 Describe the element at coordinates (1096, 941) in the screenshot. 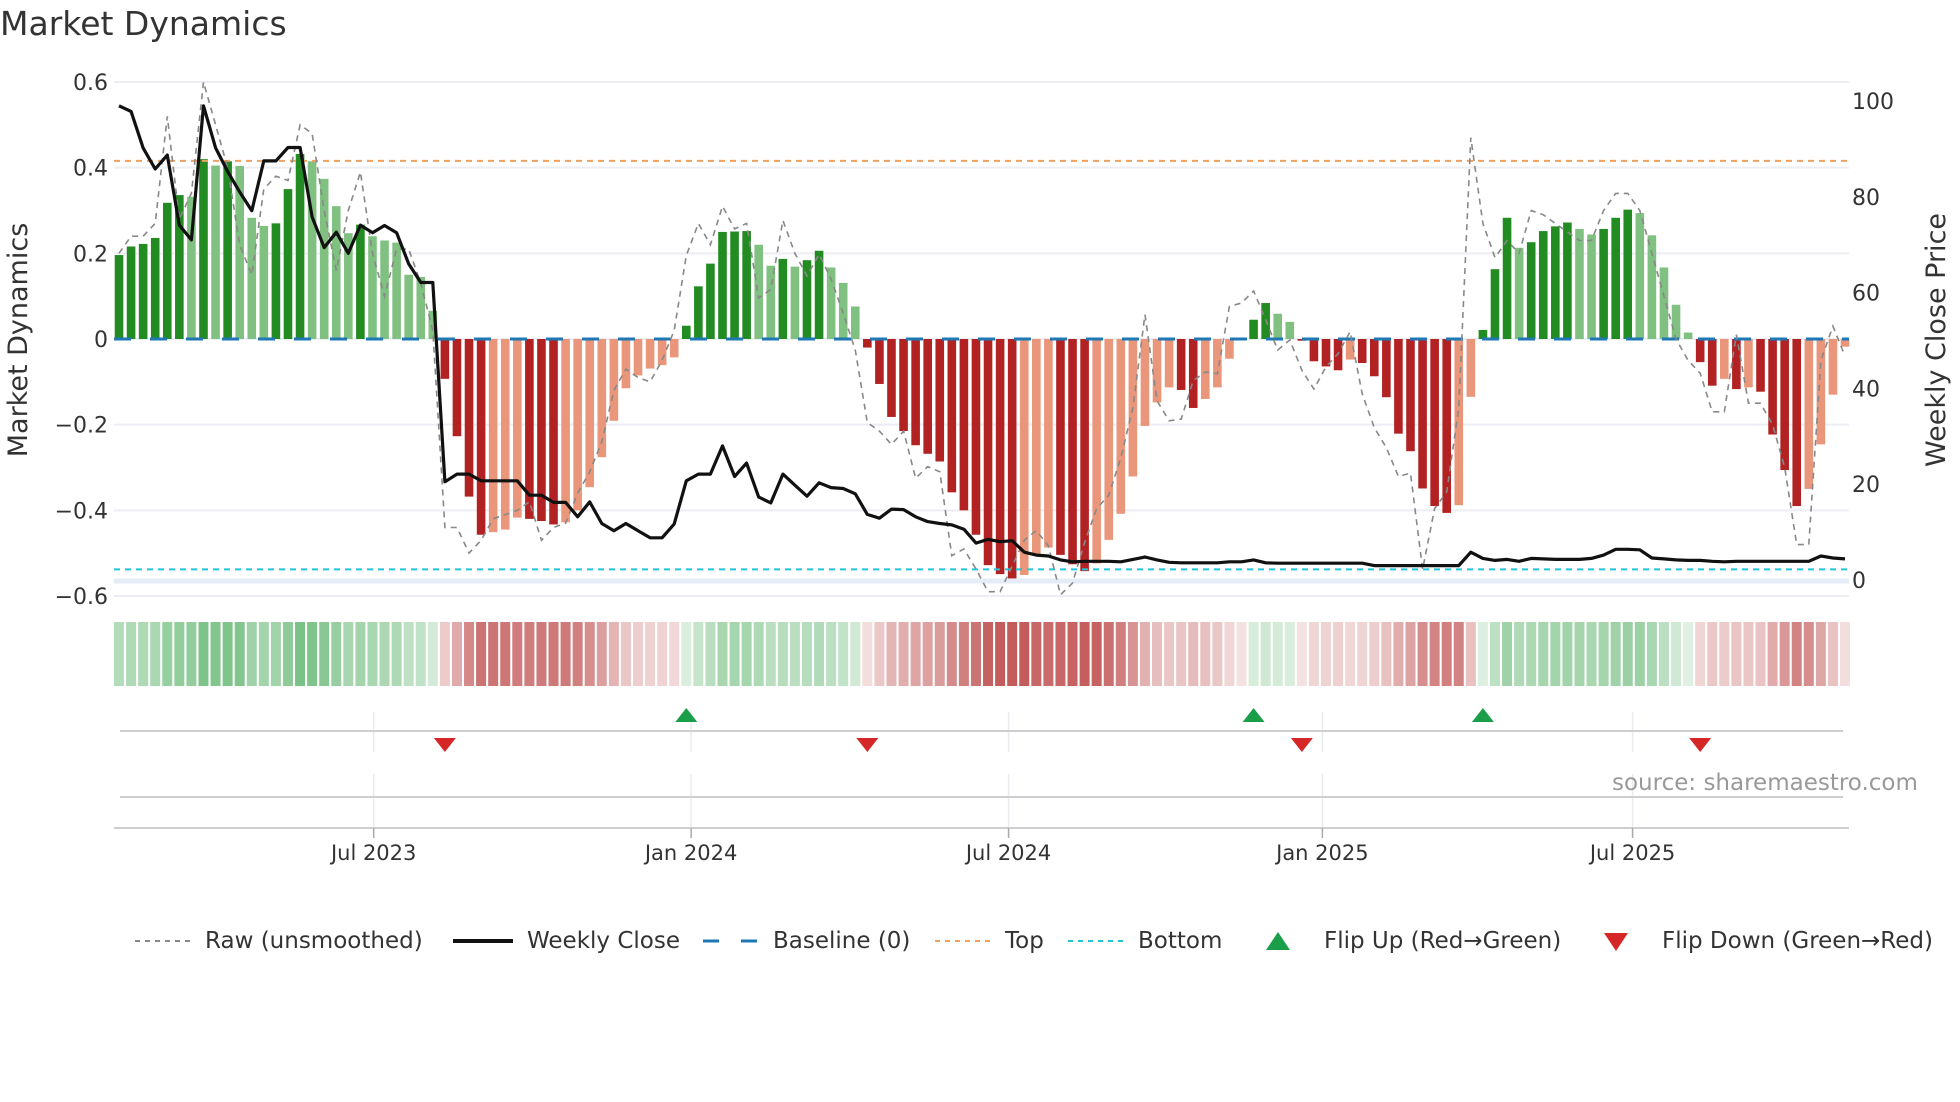

I see `dotted-cyan-line-icon` at that location.